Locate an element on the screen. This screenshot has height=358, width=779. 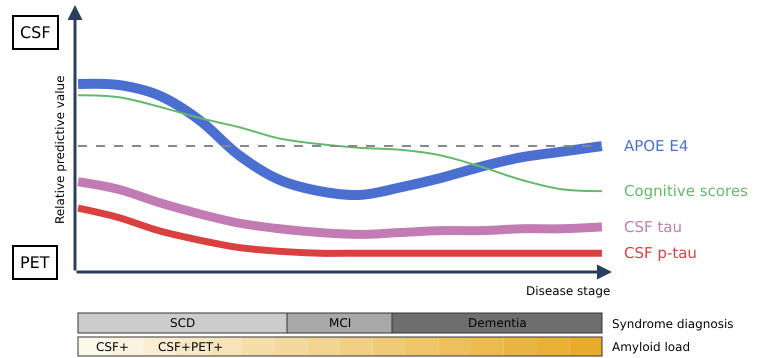
text: MCI is located at coordinates (340, 323).